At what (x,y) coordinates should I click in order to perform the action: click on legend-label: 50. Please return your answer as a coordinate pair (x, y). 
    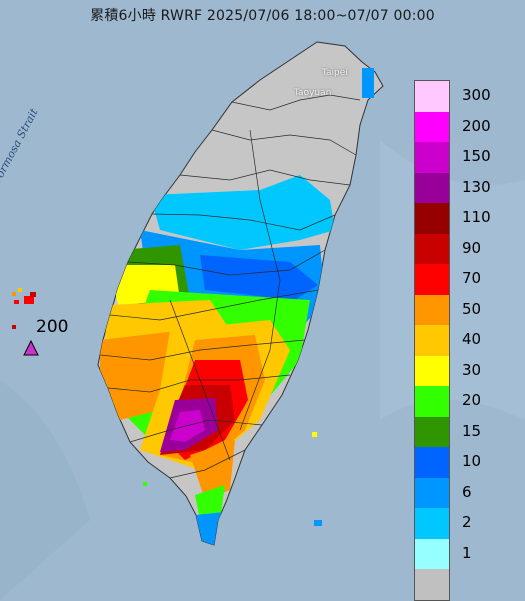
    Looking at the image, I should click on (472, 308).